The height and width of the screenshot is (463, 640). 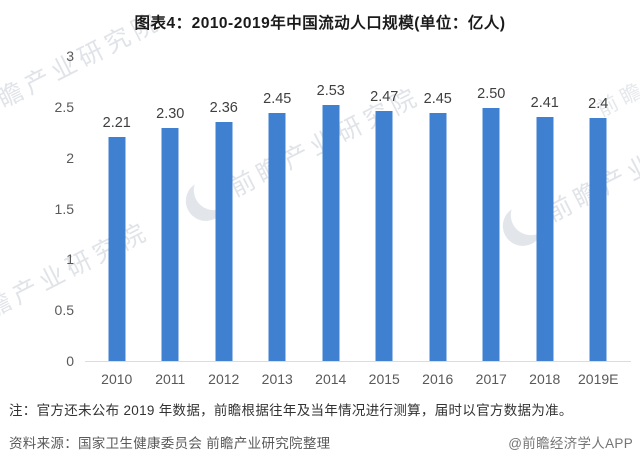 What do you see at coordinates (330, 91) in the screenshot?
I see `bar-value-label: 2.53` at bounding box center [330, 91].